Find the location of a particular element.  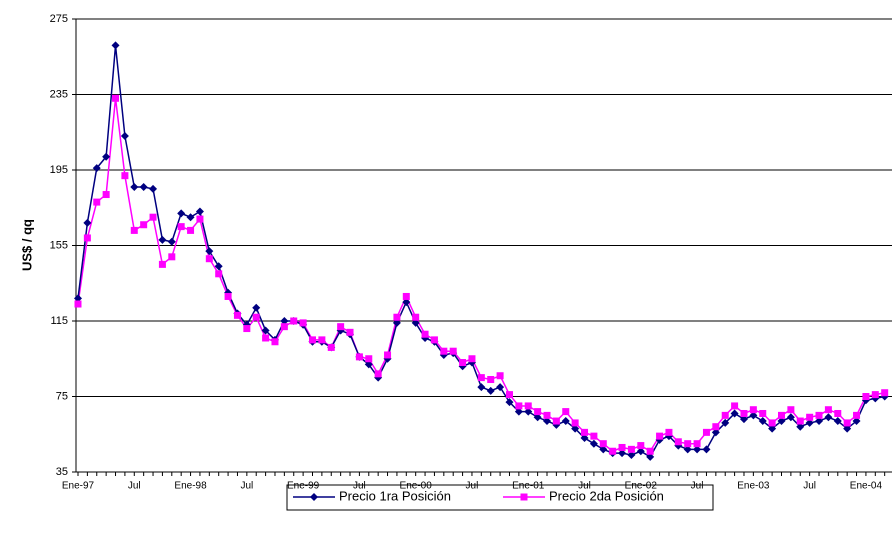

y-tick-label: 275 is located at coordinates (59, 19).